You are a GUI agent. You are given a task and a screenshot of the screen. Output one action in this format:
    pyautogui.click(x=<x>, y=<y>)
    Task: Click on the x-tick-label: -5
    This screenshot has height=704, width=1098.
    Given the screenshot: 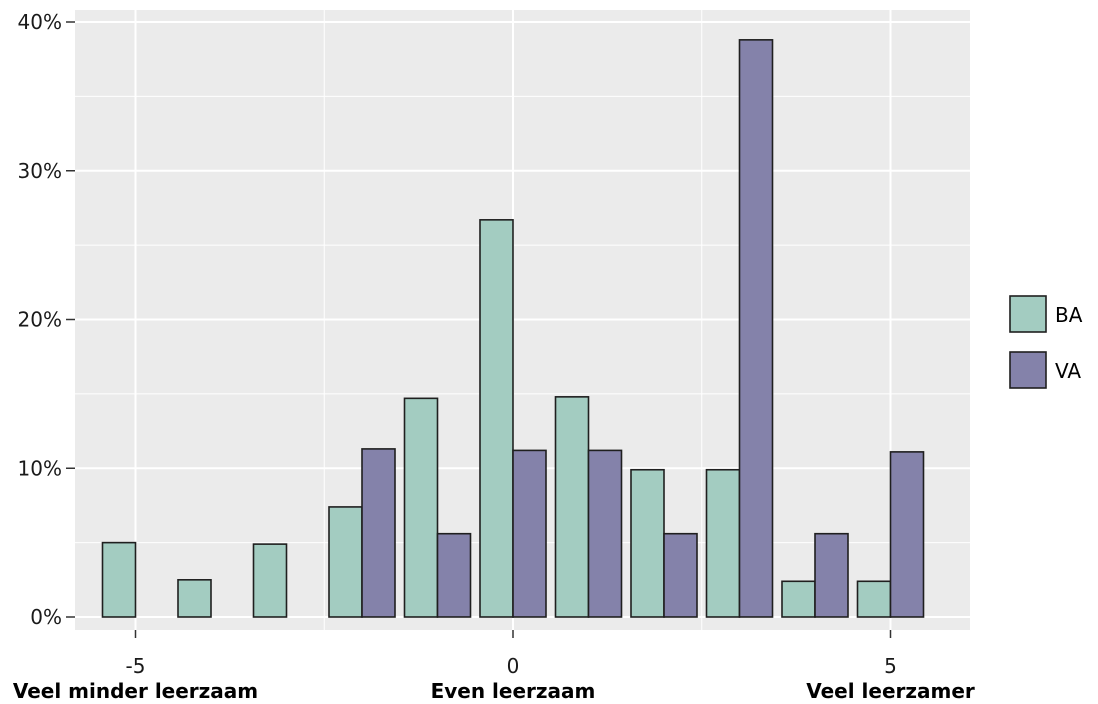 What is the action you would take?
    pyautogui.click(x=136, y=666)
    